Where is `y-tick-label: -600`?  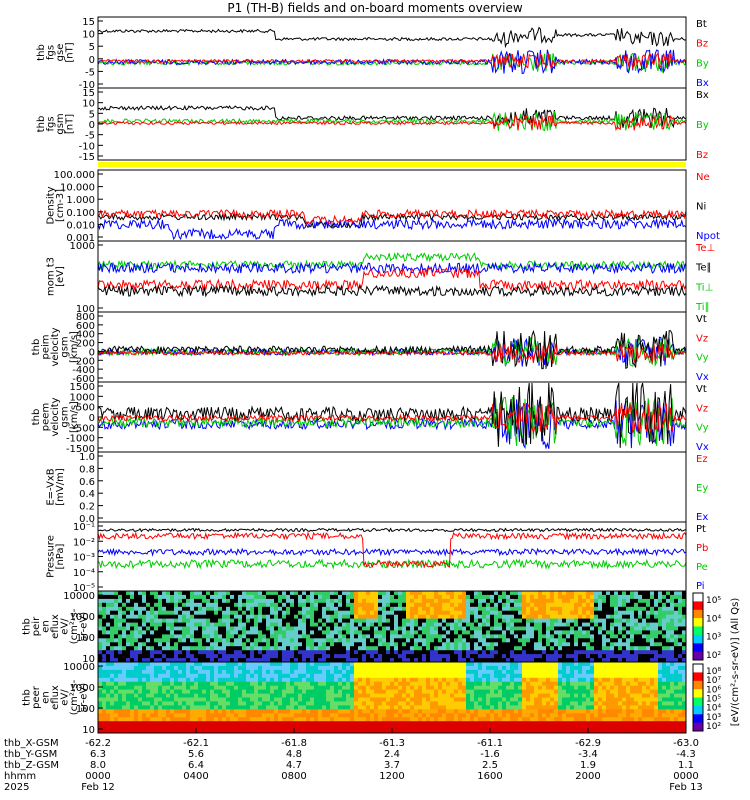 y-tick-label: -600 is located at coordinates (83, 379).